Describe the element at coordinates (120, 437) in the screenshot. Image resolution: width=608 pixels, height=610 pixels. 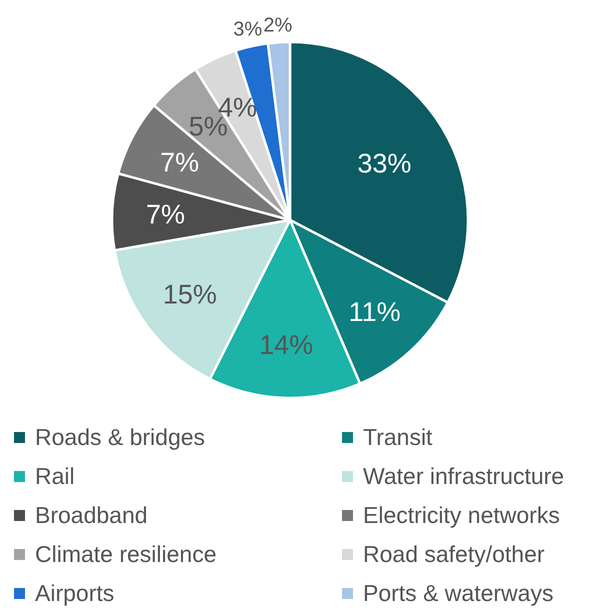
I see `legend-label: Roads & bridges` at that location.